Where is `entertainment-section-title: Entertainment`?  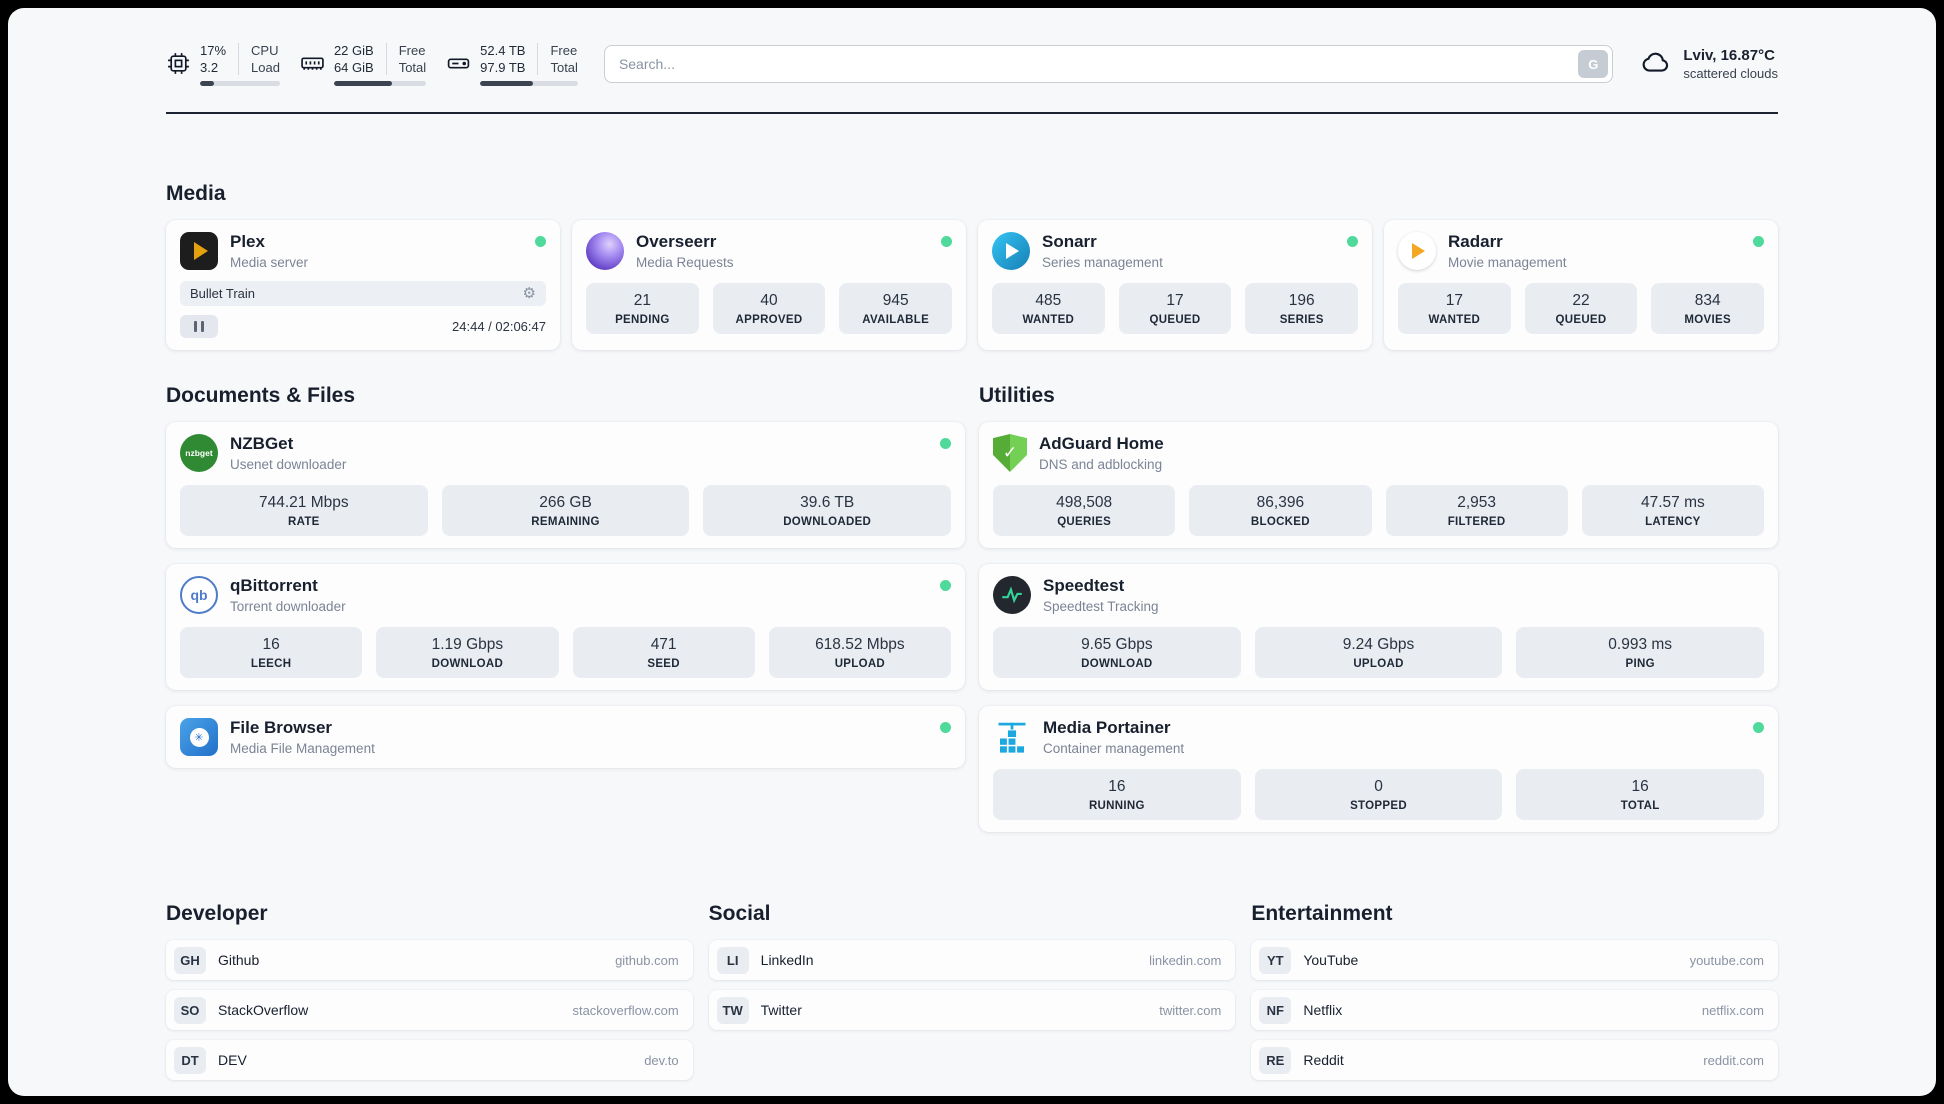 entertainment-section-title: Entertainment is located at coordinates (1322, 913).